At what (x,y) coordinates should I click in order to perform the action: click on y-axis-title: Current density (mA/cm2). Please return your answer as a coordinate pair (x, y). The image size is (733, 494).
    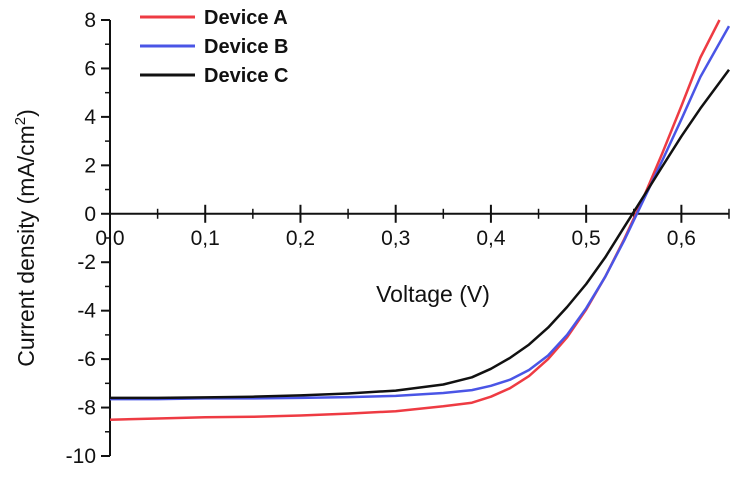
    Looking at the image, I should click on (25, 238).